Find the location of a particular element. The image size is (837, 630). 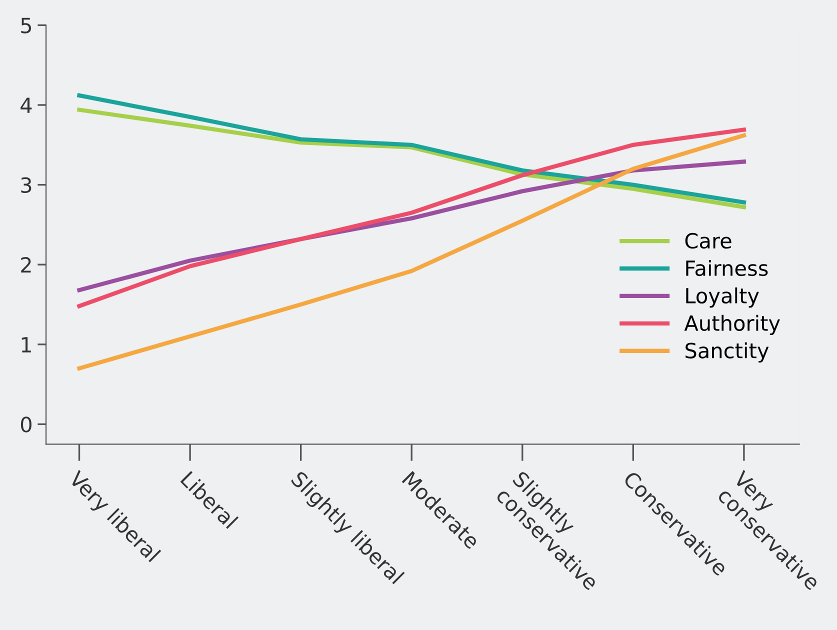

legend-label: Loyalty is located at coordinates (722, 297).